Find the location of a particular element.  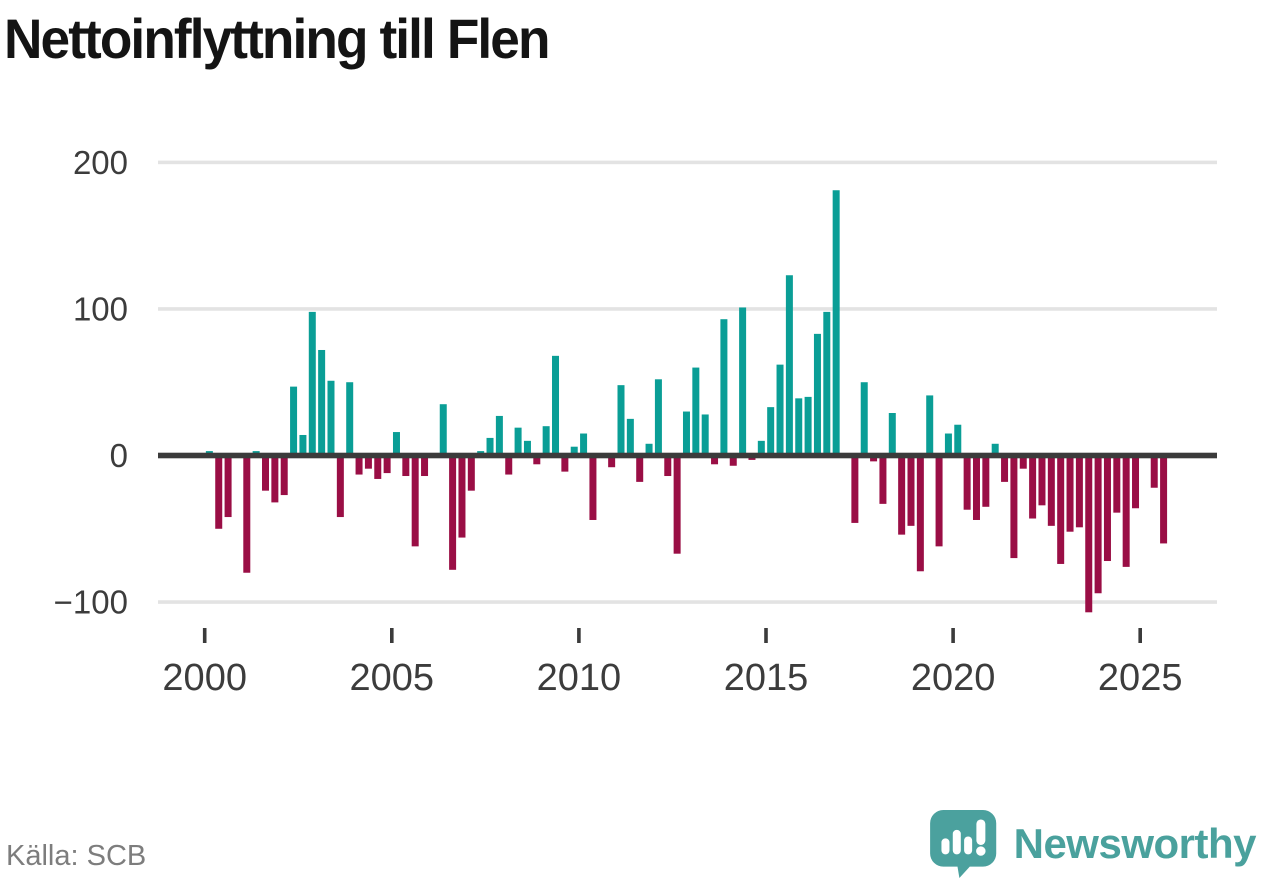

x-axis-label-2020: 2020 is located at coordinates (953, 678).